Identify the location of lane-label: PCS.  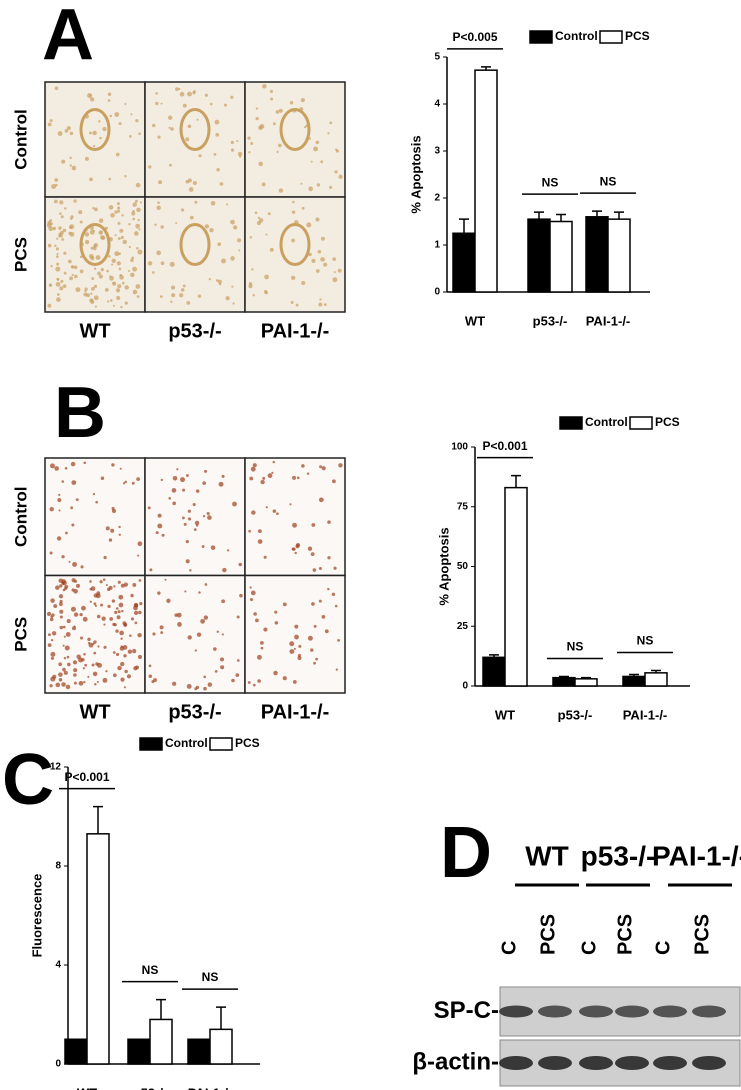
(702, 934).